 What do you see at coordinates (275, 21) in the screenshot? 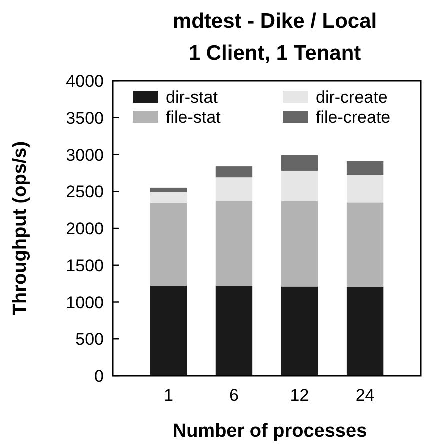
I see `chart-title: mdtest - Dike / Local` at bounding box center [275, 21].